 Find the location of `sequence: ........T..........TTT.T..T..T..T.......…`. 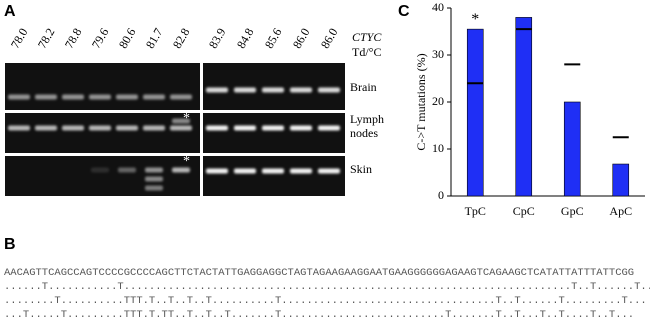

sequence: ........T..........TTT.T..T..T..T.......… is located at coordinates (325, 301).